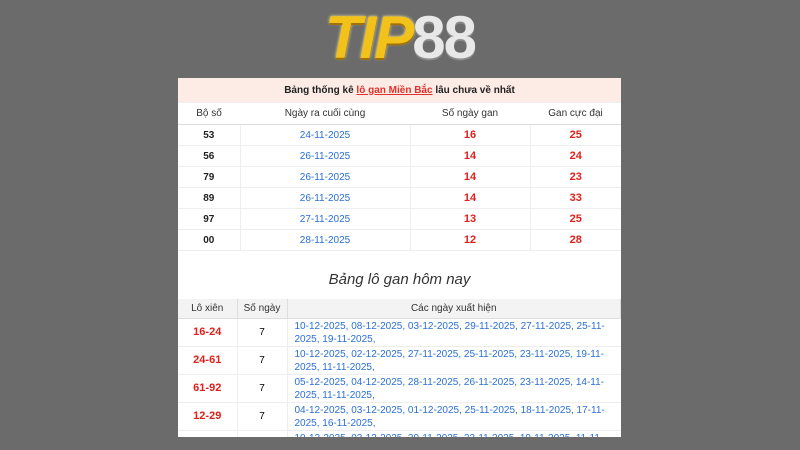 The width and height of the screenshot is (800, 450). I want to click on table-cell: 12-29, so click(208, 416).